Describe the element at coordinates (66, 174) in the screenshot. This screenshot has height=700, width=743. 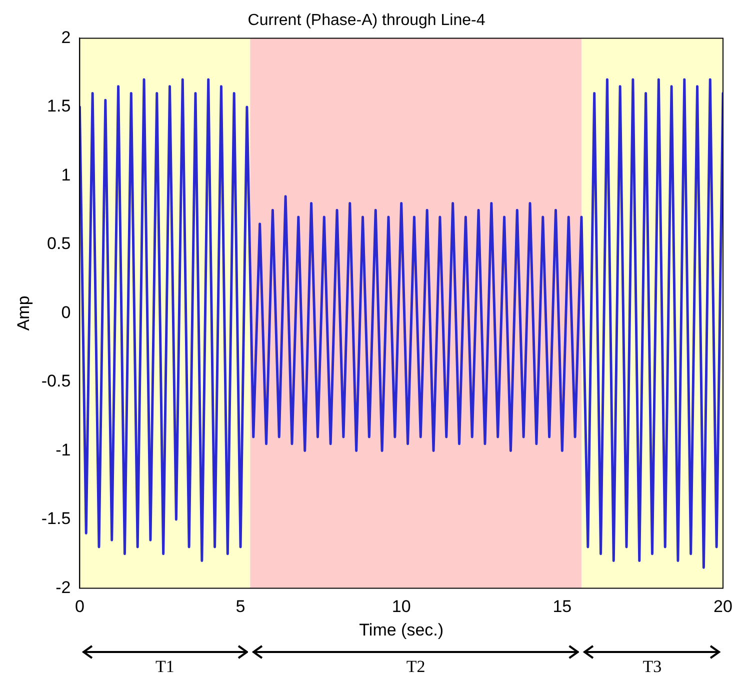
I see `y-tick-label: 1` at that location.